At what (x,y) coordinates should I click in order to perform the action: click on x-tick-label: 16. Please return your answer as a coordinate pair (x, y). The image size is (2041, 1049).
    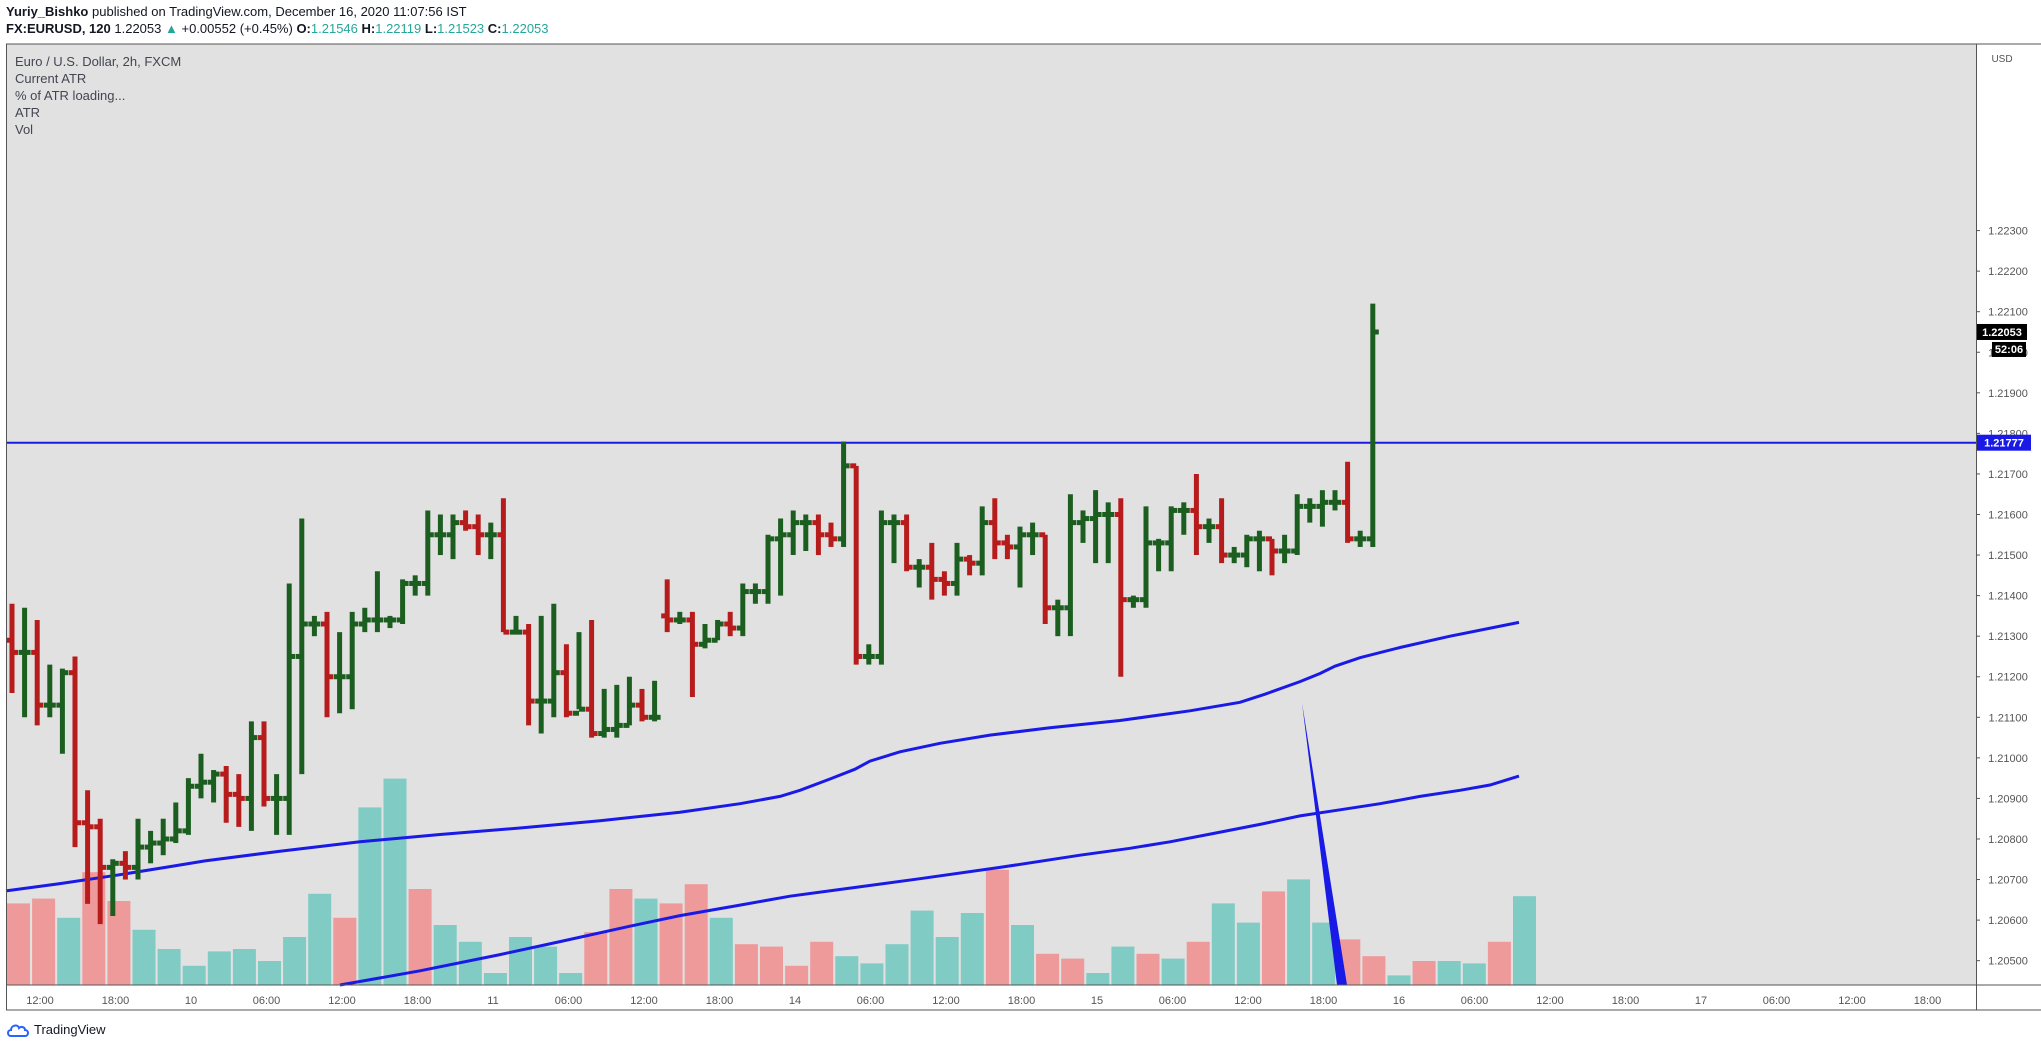
    Looking at the image, I should click on (1399, 1001).